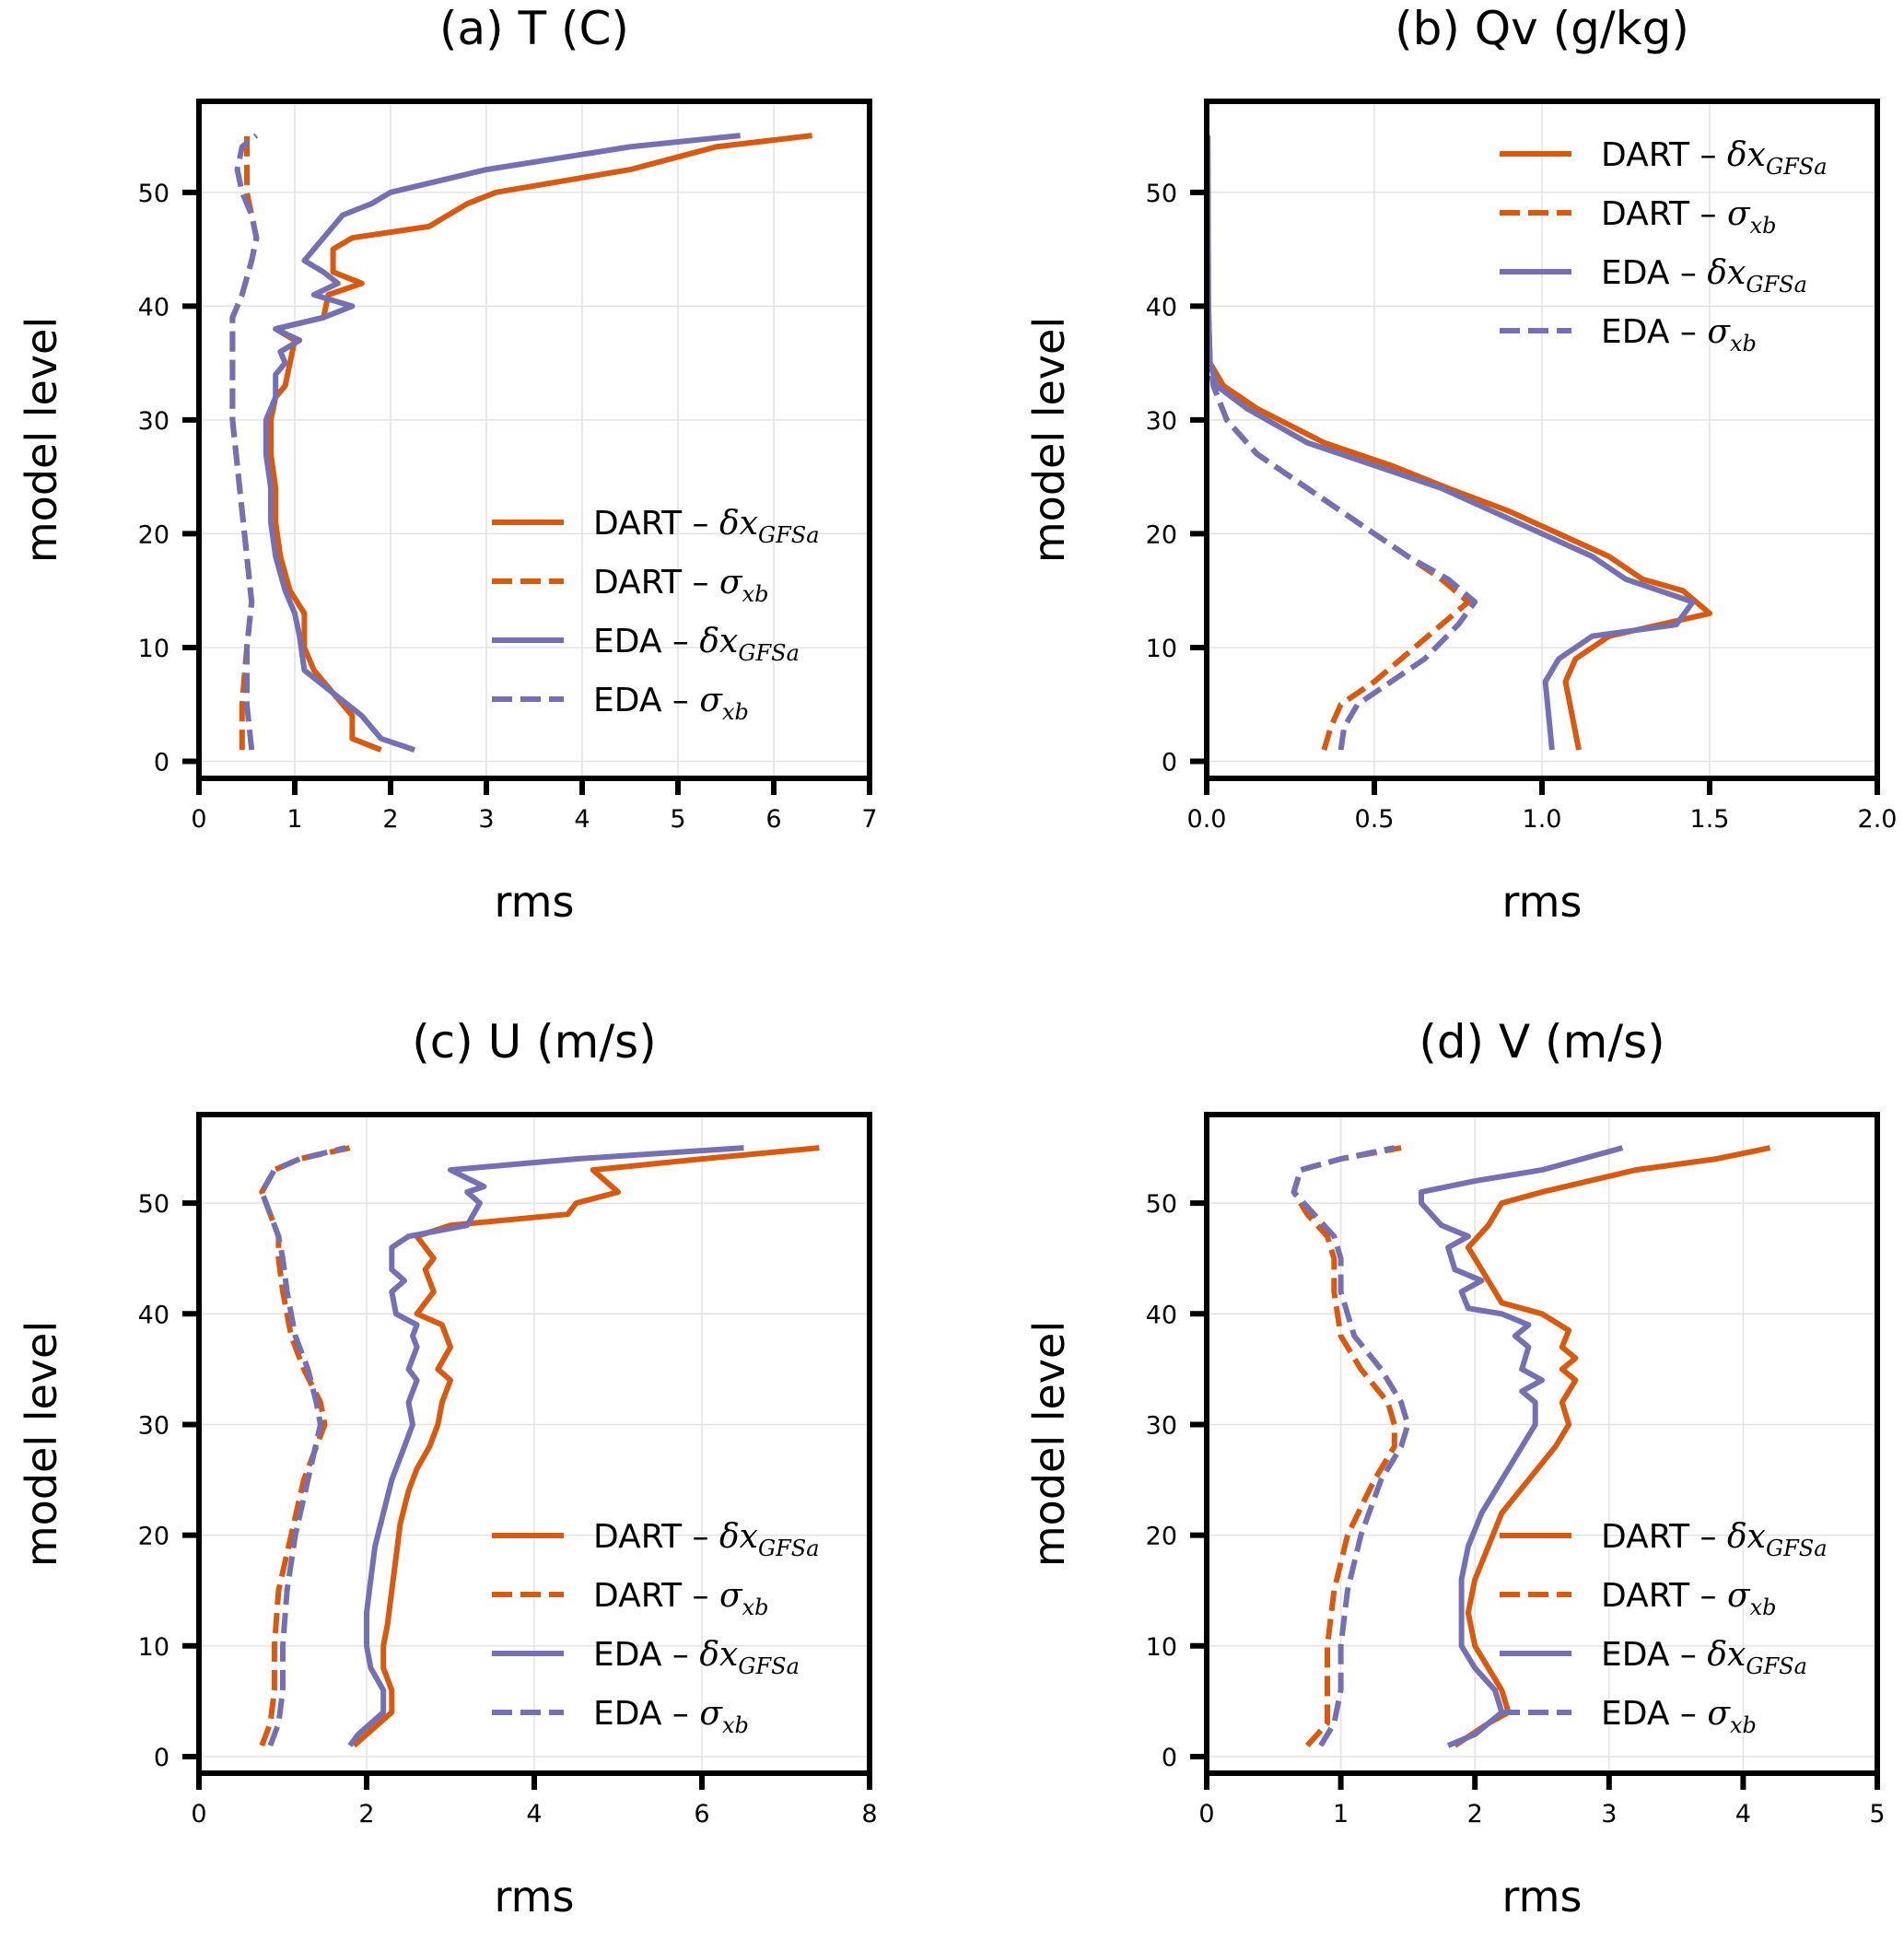  I want to click on chart-title: (a) T (C), so click(534, 28).